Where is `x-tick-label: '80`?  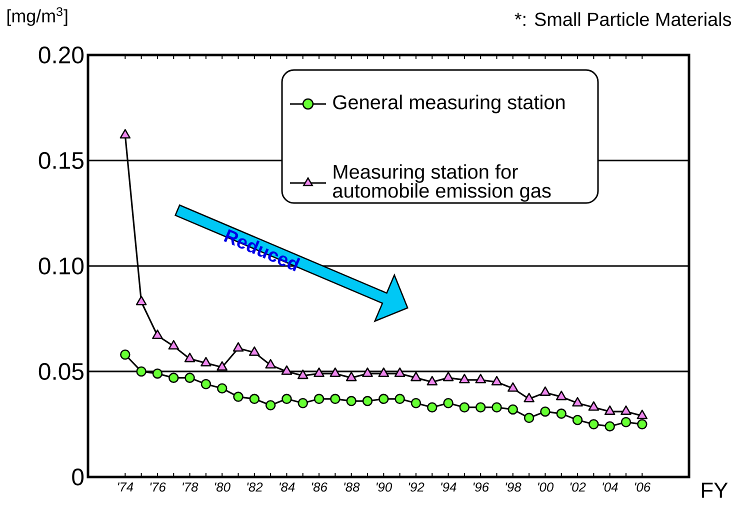
x-tick-label: '80 is located at coordinates (222, 487).